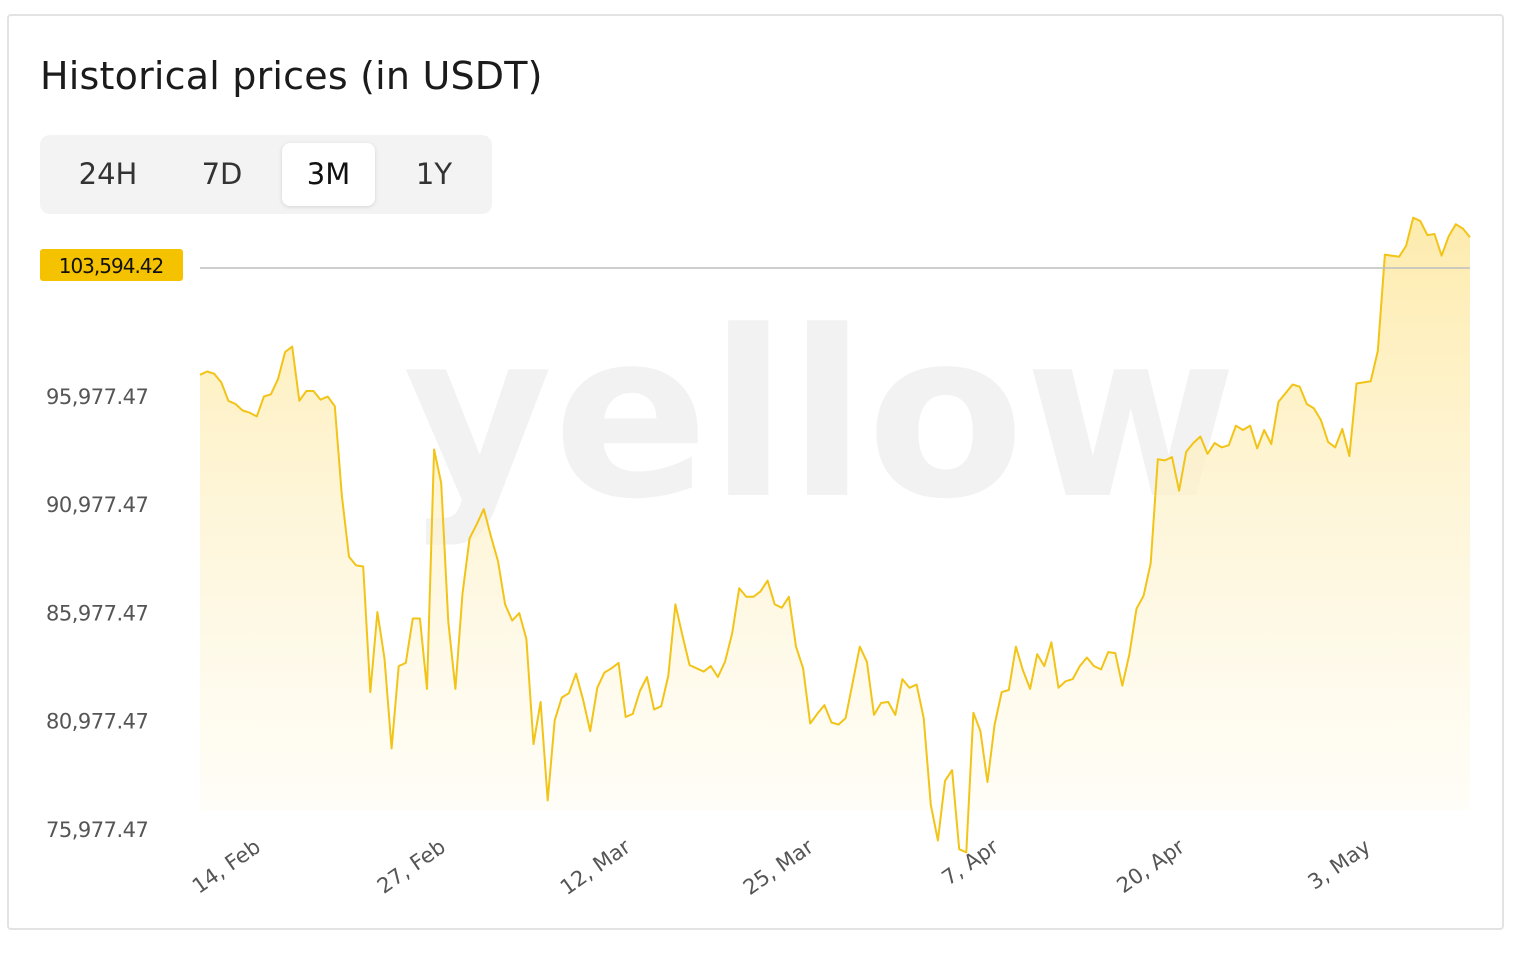  Describe the element at coordinates (434, 174) in the screenshot. I see `tab-1y: 1Y` at that location.